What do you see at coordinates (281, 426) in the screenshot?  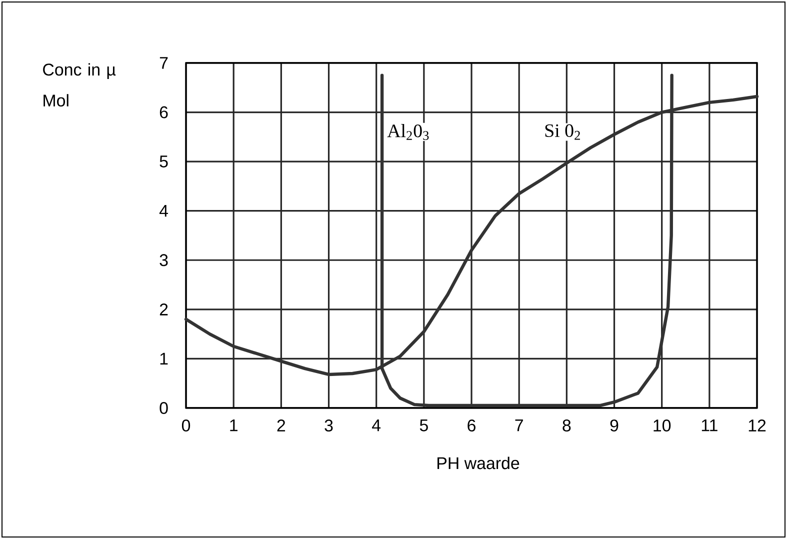 I see `x-tick-label: 2` at bounding box center [281, 426].